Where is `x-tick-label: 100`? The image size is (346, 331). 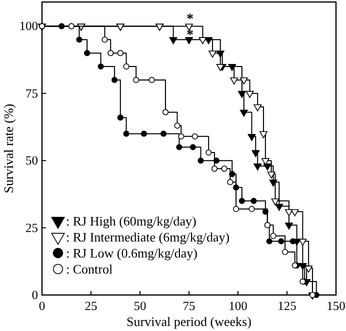
x-tick-label: 100 is located at coordinates (238, 306).